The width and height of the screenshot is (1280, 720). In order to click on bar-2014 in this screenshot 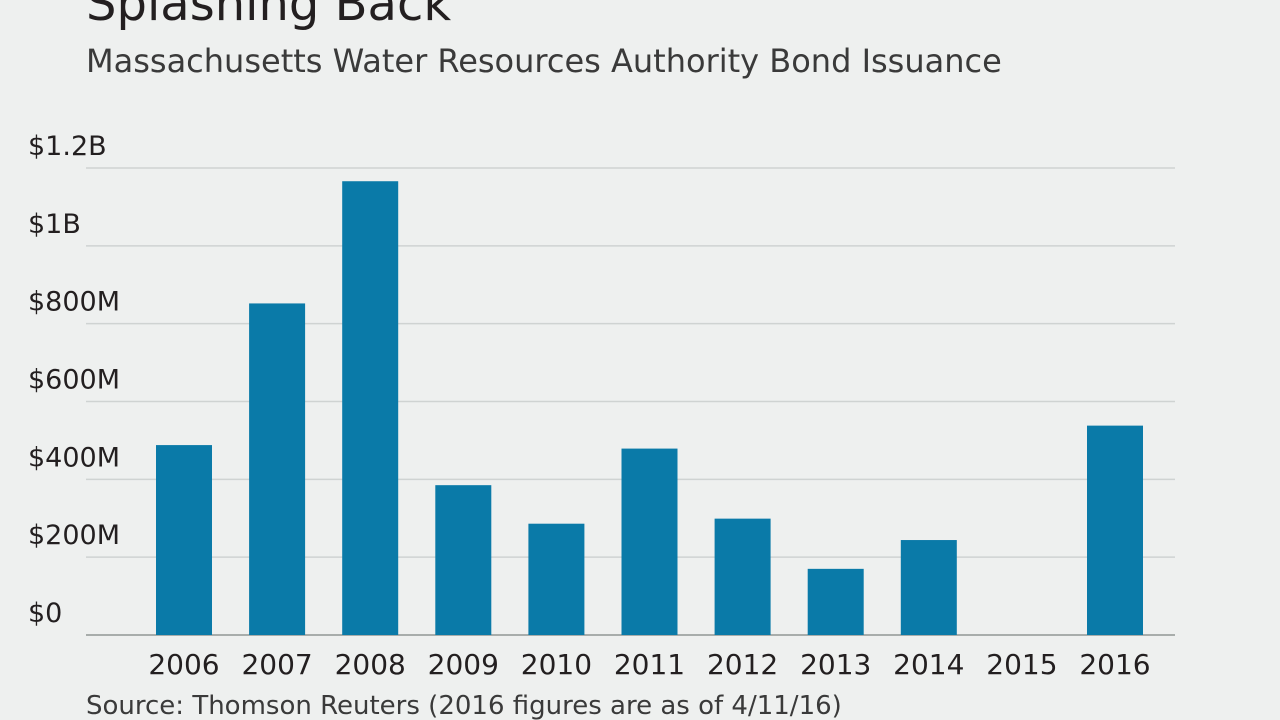, I will do `click(928, 587)`.